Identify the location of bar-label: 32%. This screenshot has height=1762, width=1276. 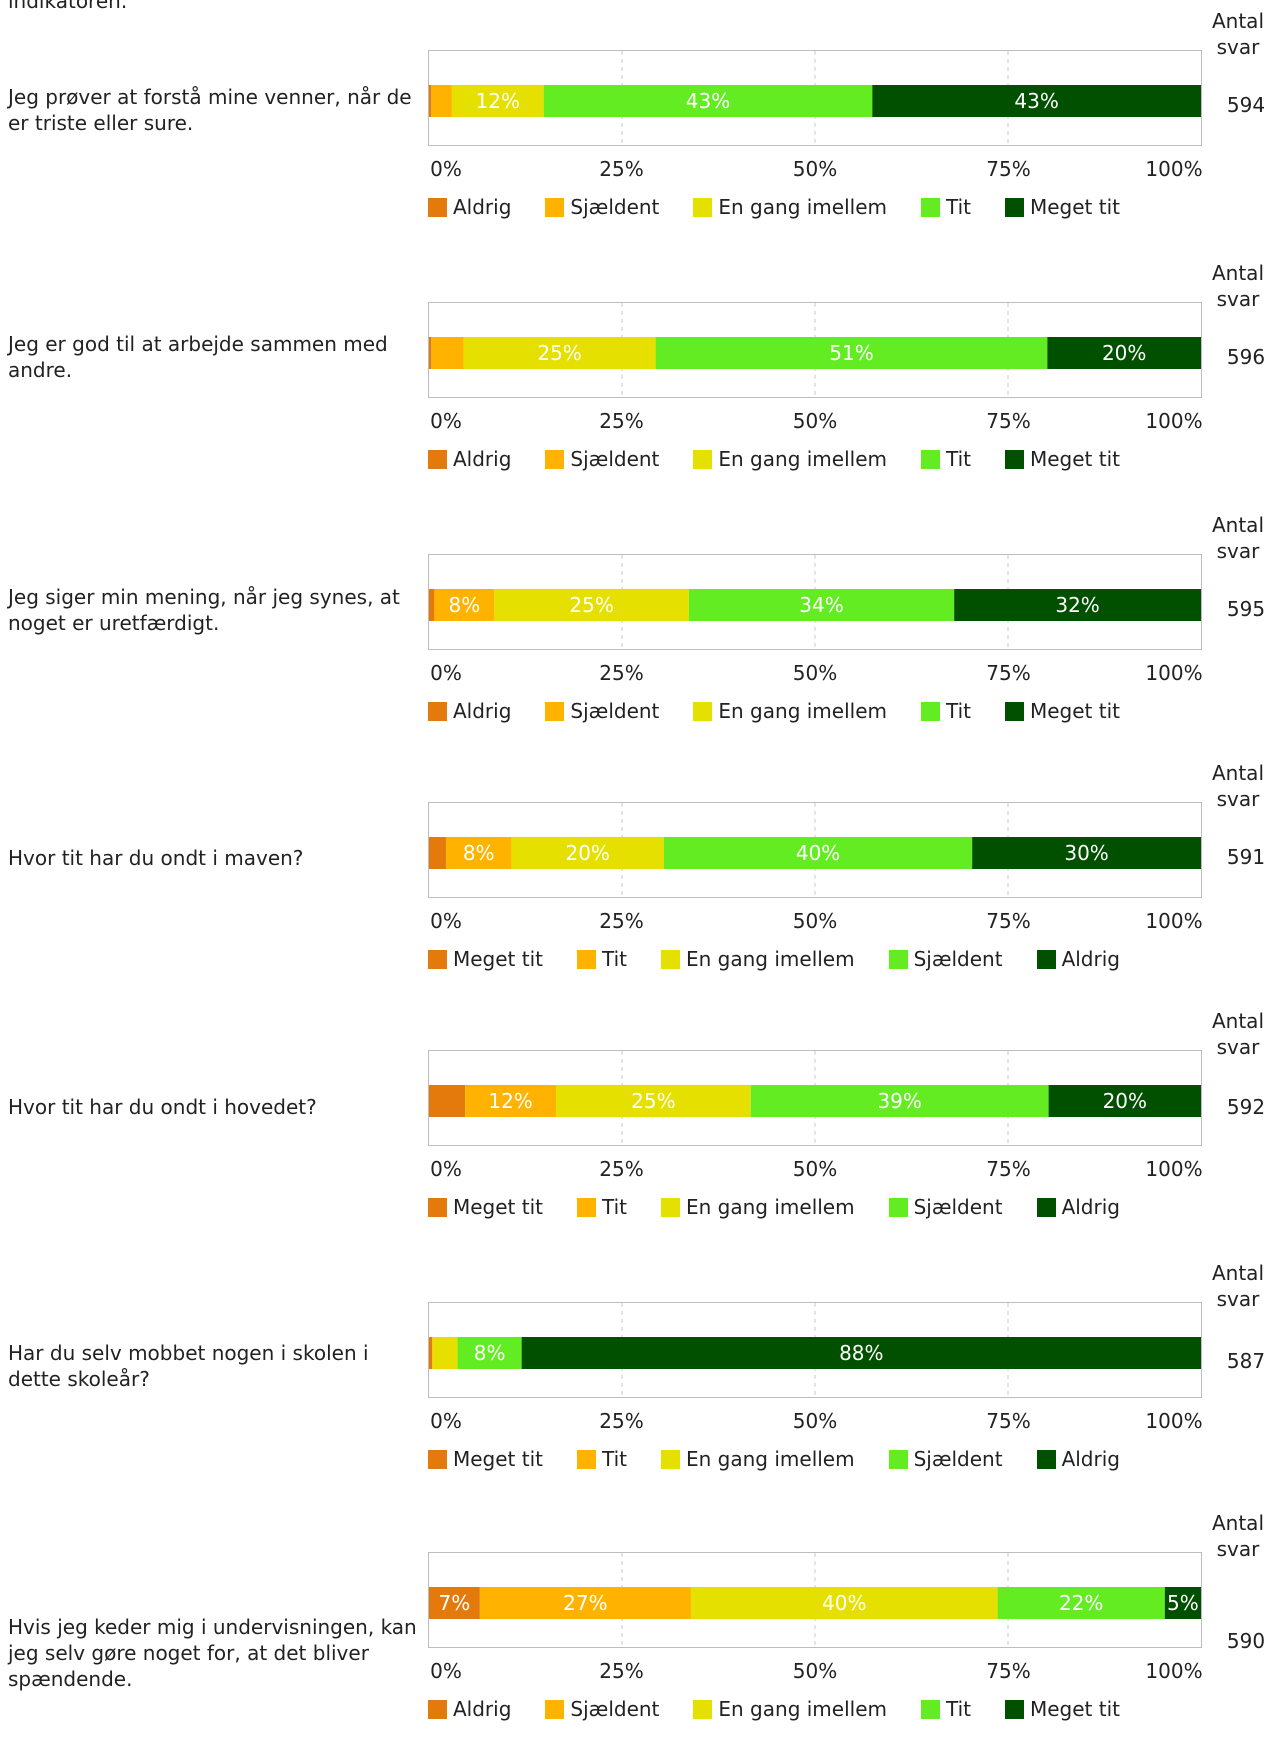
(1077, 605).